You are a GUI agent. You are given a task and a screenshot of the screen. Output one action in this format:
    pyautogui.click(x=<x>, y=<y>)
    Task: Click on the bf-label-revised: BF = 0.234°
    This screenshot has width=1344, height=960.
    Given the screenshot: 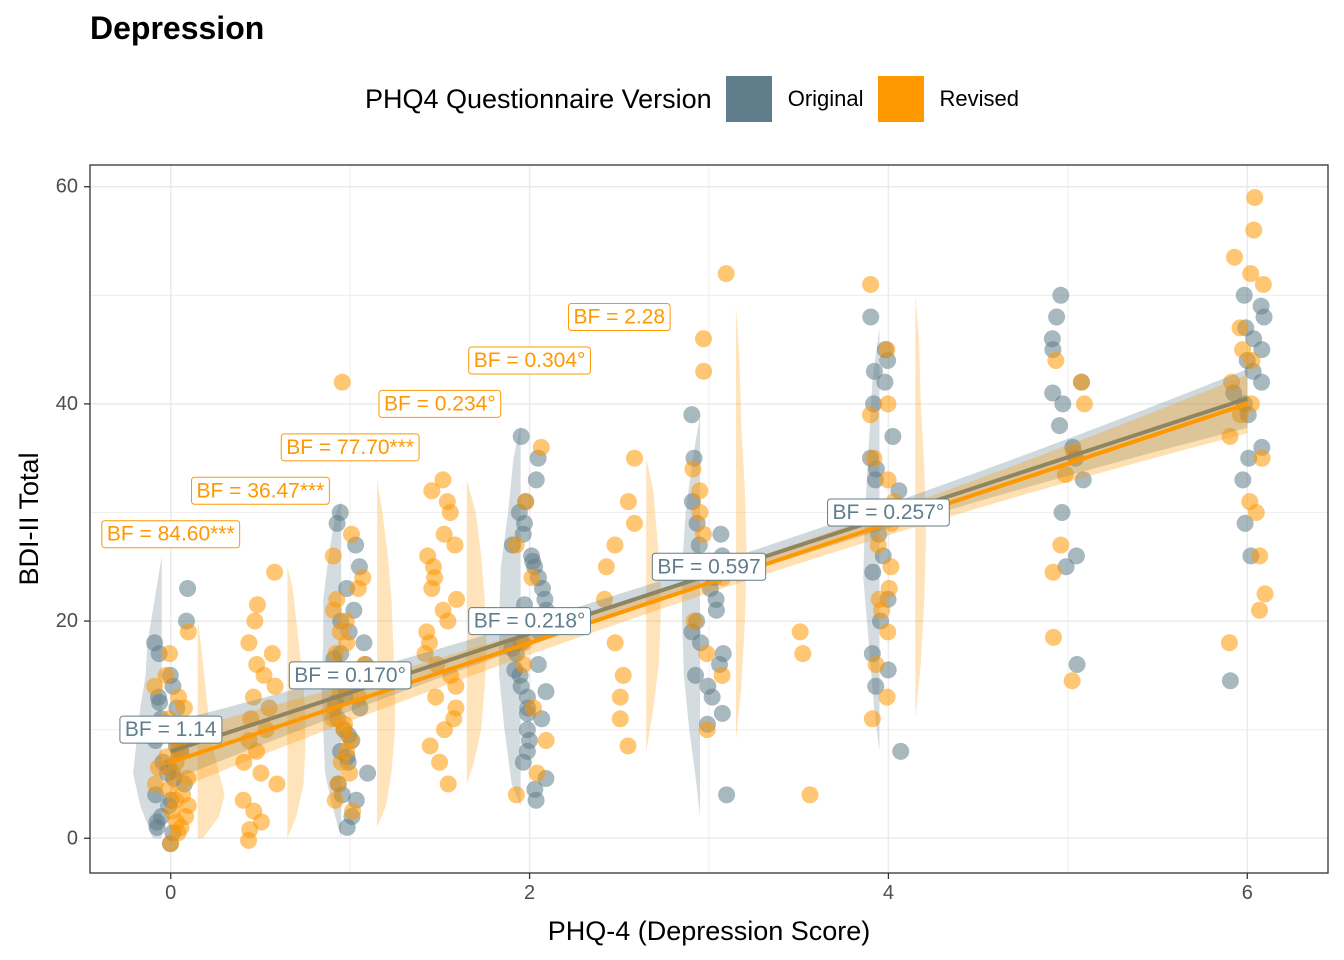 What is the action you would take?
    pyautogui.click(x=440, y=403)
    